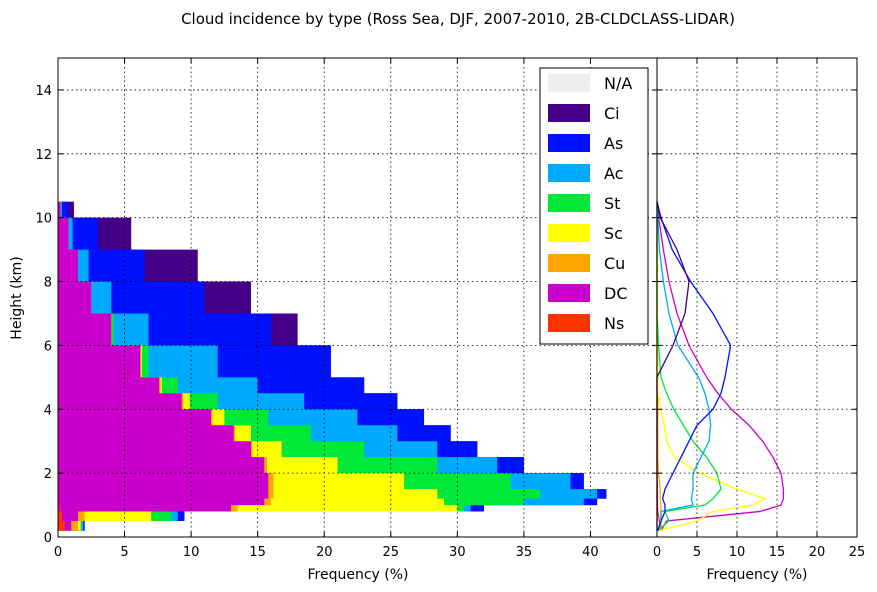 Image resolution: width=877 pixels, height=592 pixels. Describe the element at coordinates (613, 143) in the screenshot. I see `legend-label: As` at that location.